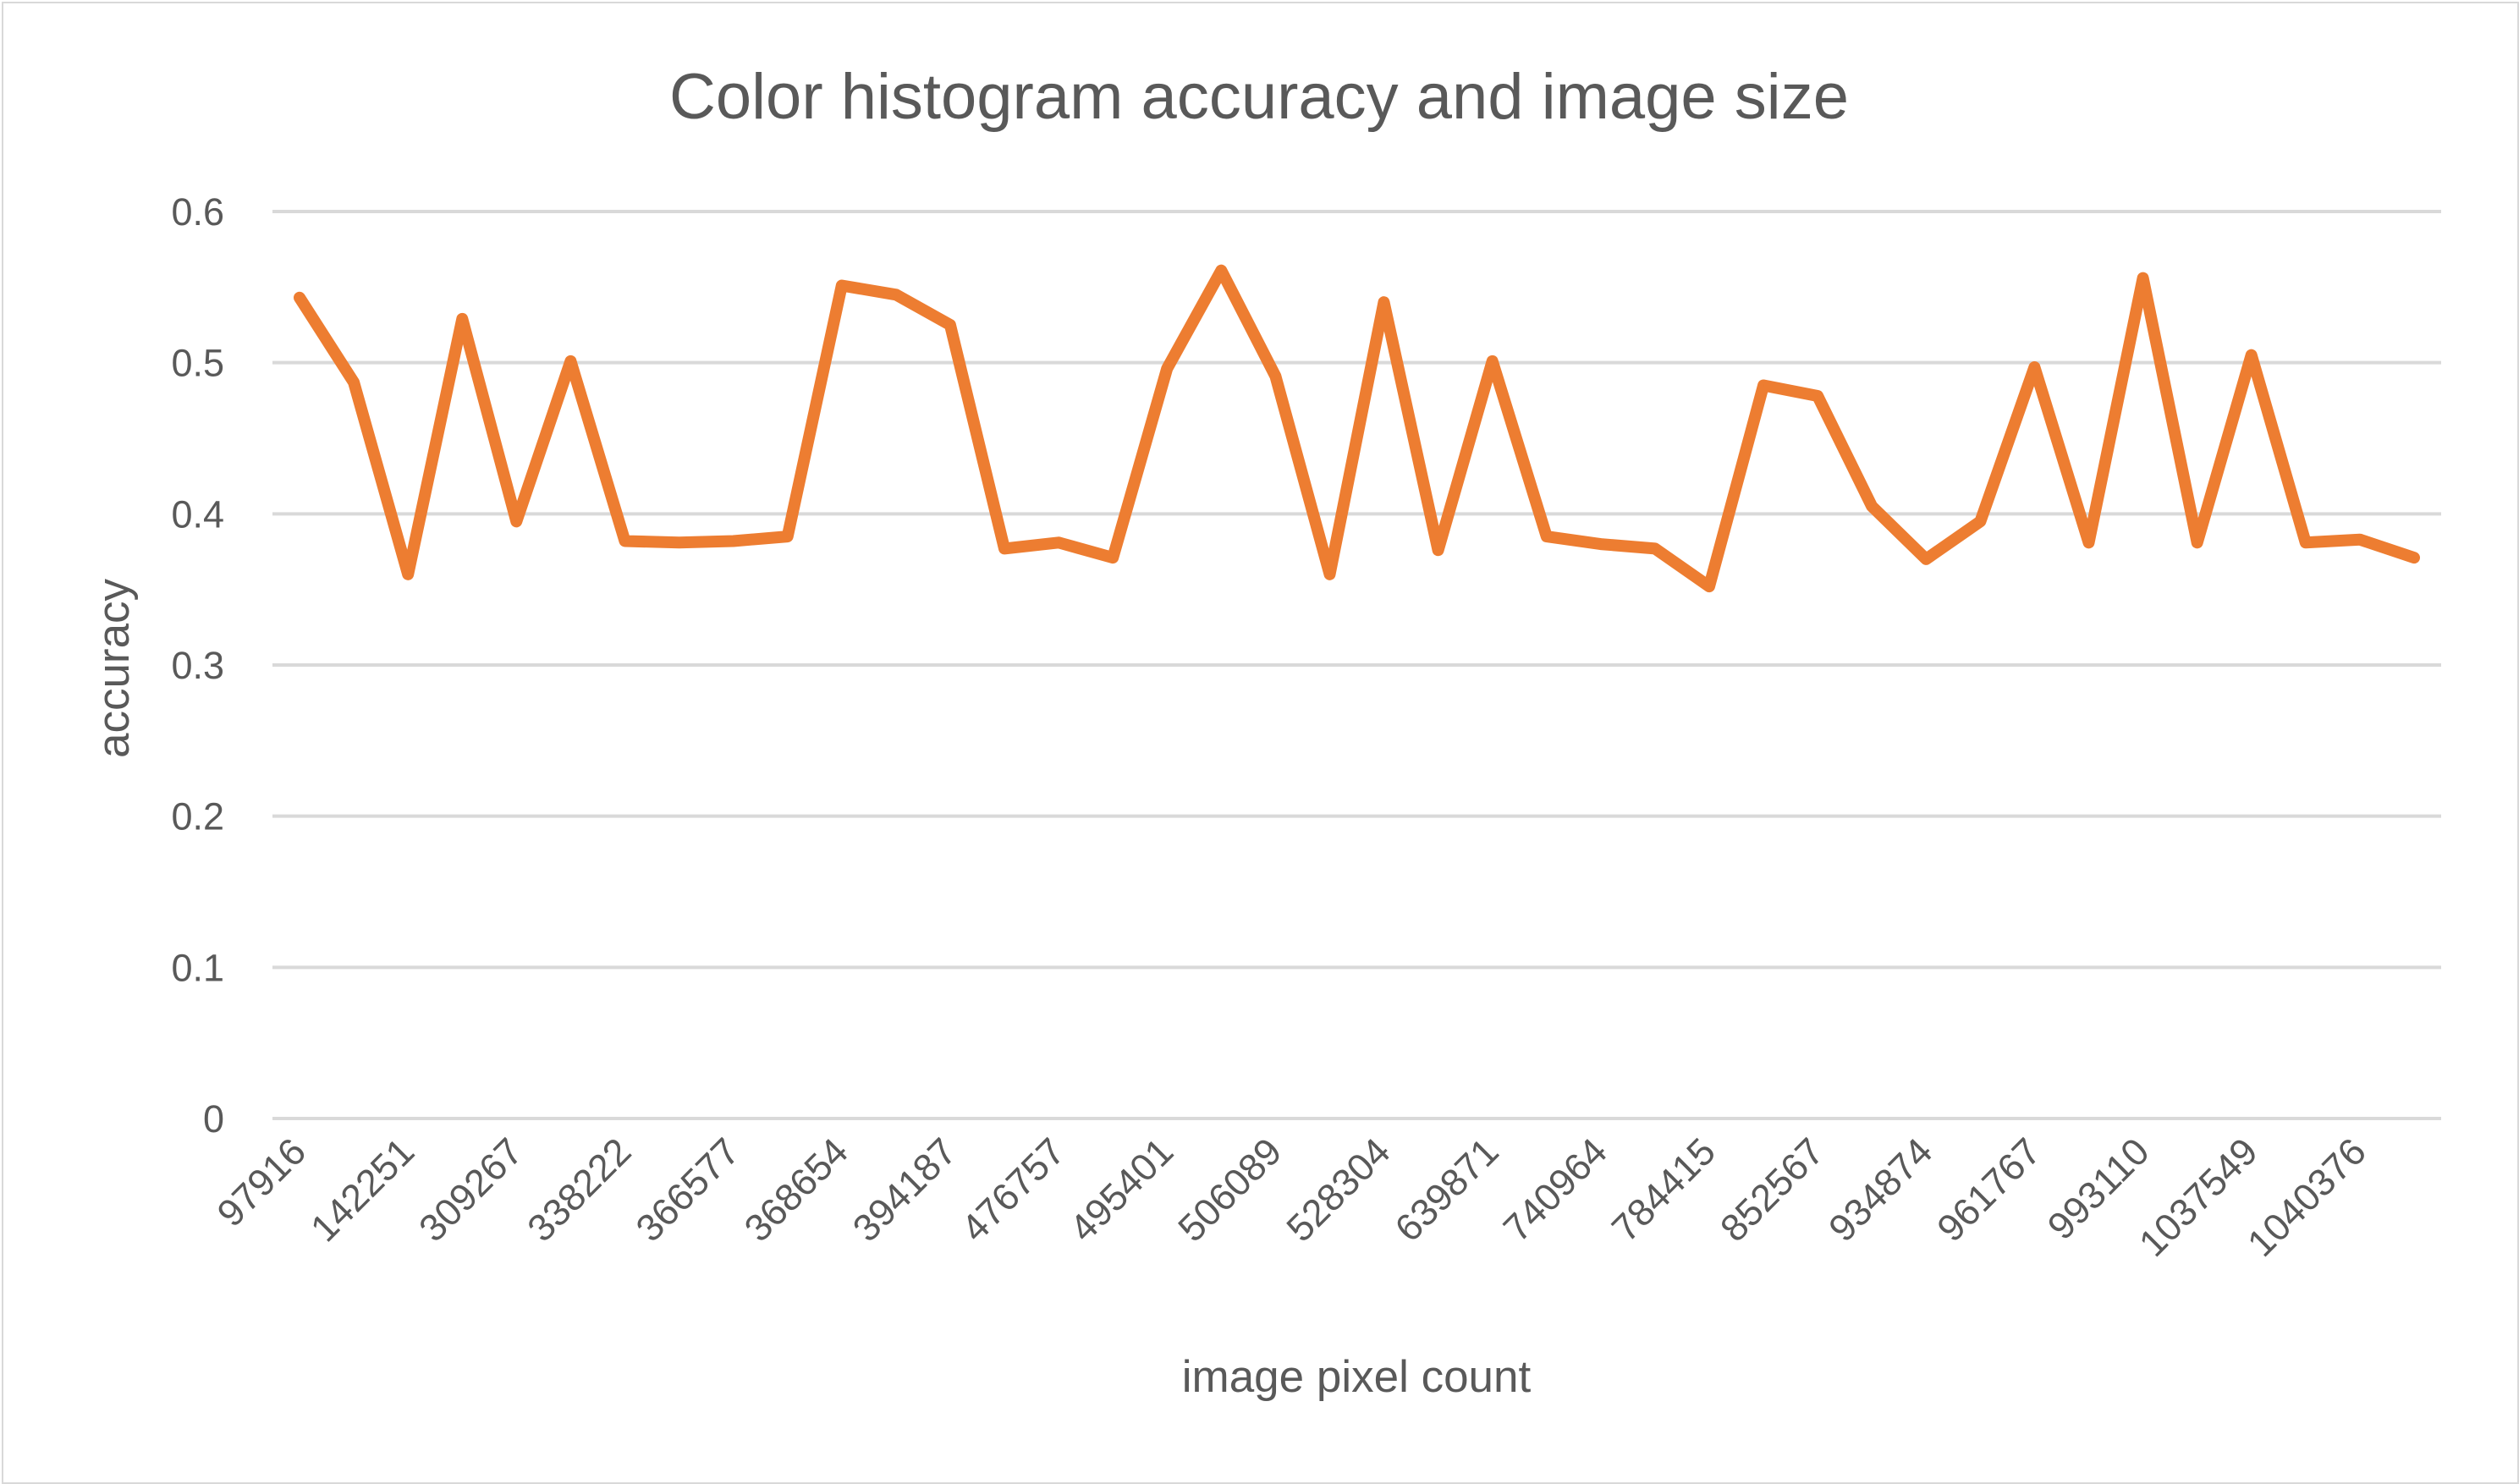 The height and width of the screenshot is (1484, 2519). I want to click on x-axis-label: image pixel count, so click(1357, 1377).